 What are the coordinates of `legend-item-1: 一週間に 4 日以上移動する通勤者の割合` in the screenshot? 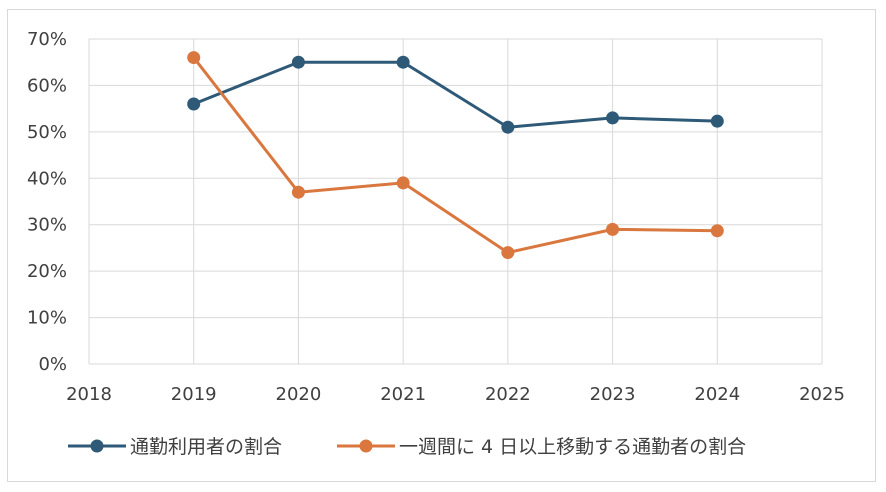 It's located at (541, 447).